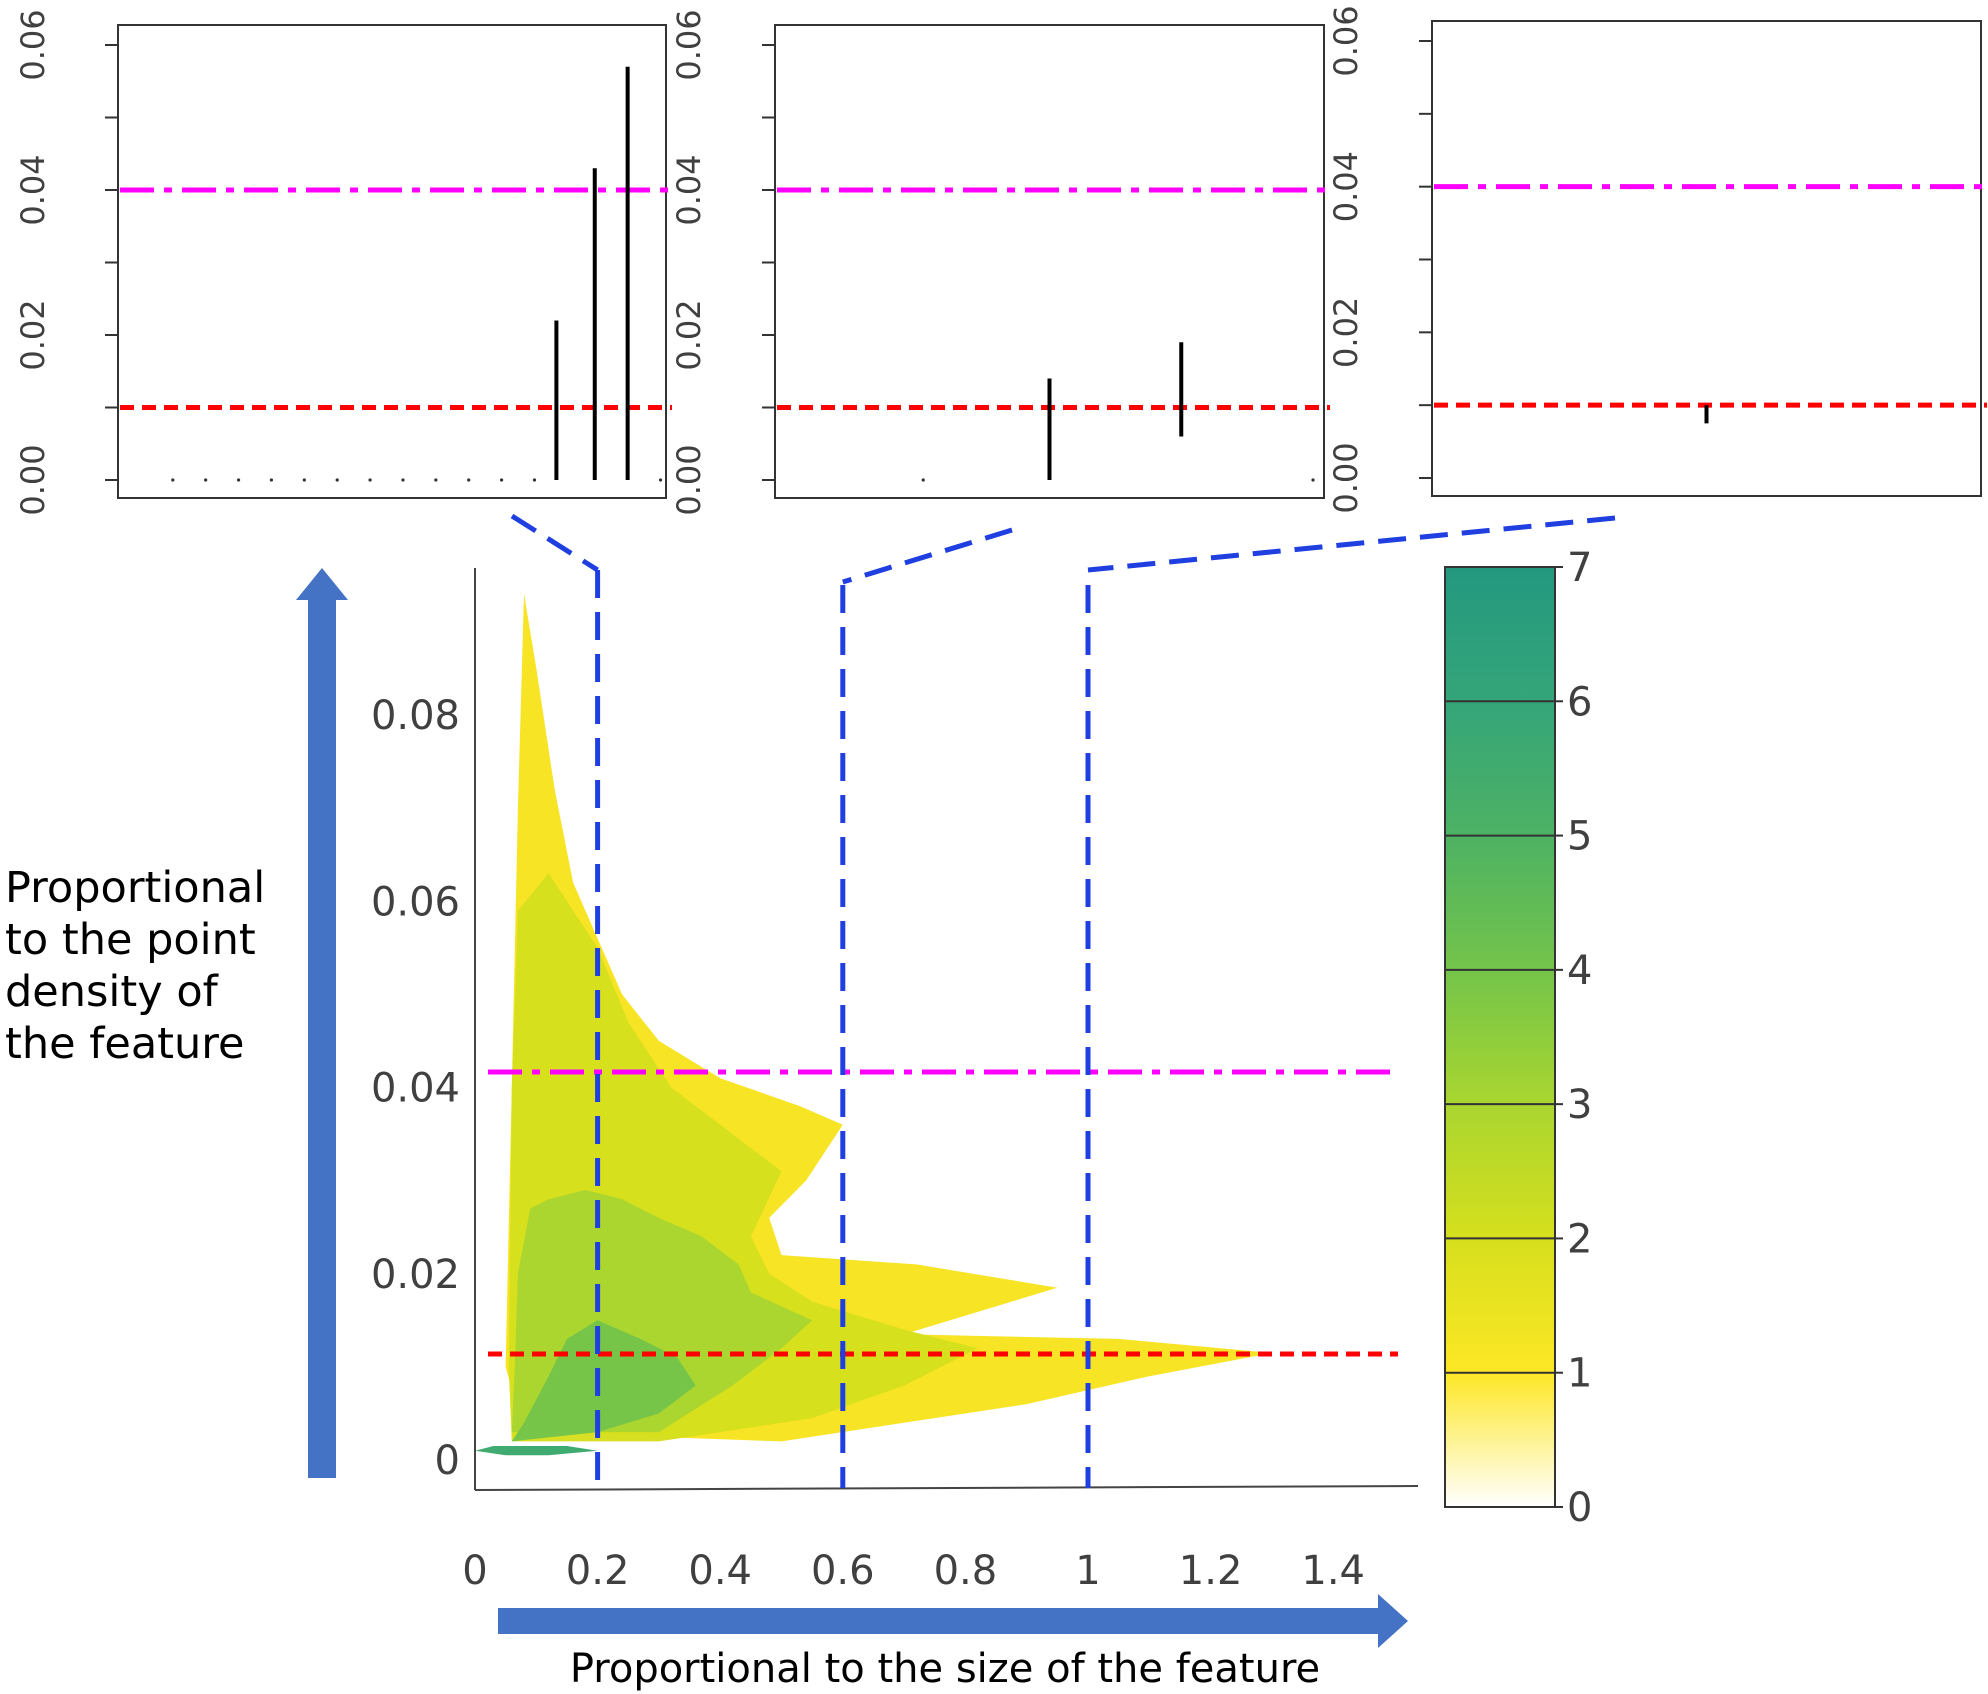 The width and height of the screenshot is (1988, 1694). Describe the element at coordinates (124, 1044) in the screenshot. I see `y-axis-label-line: the feature` at that location.